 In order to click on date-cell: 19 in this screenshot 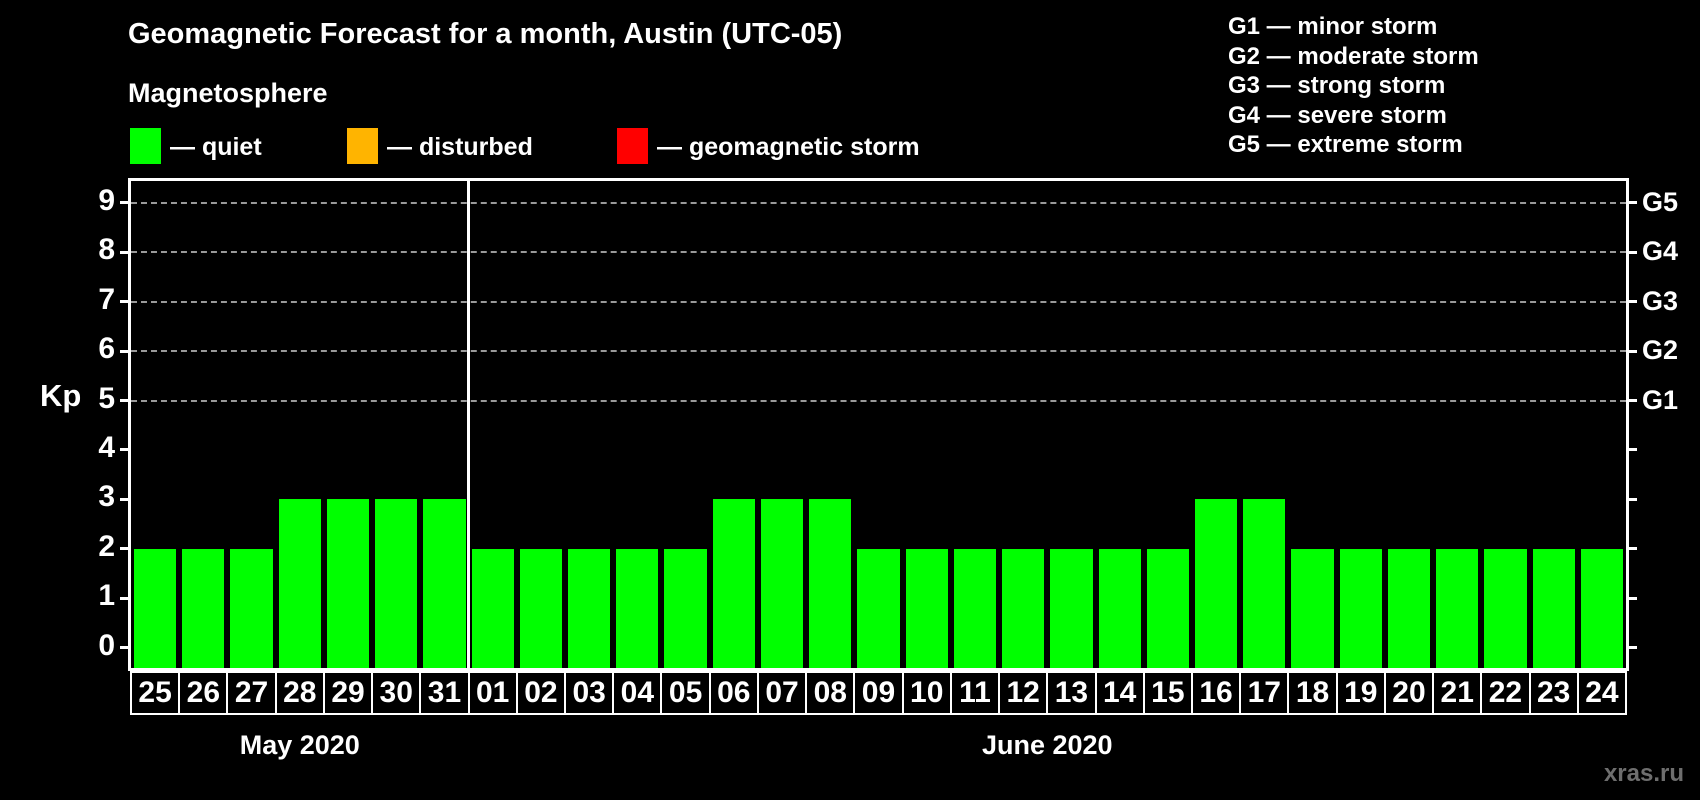, I will do `click(1360, 693)`.